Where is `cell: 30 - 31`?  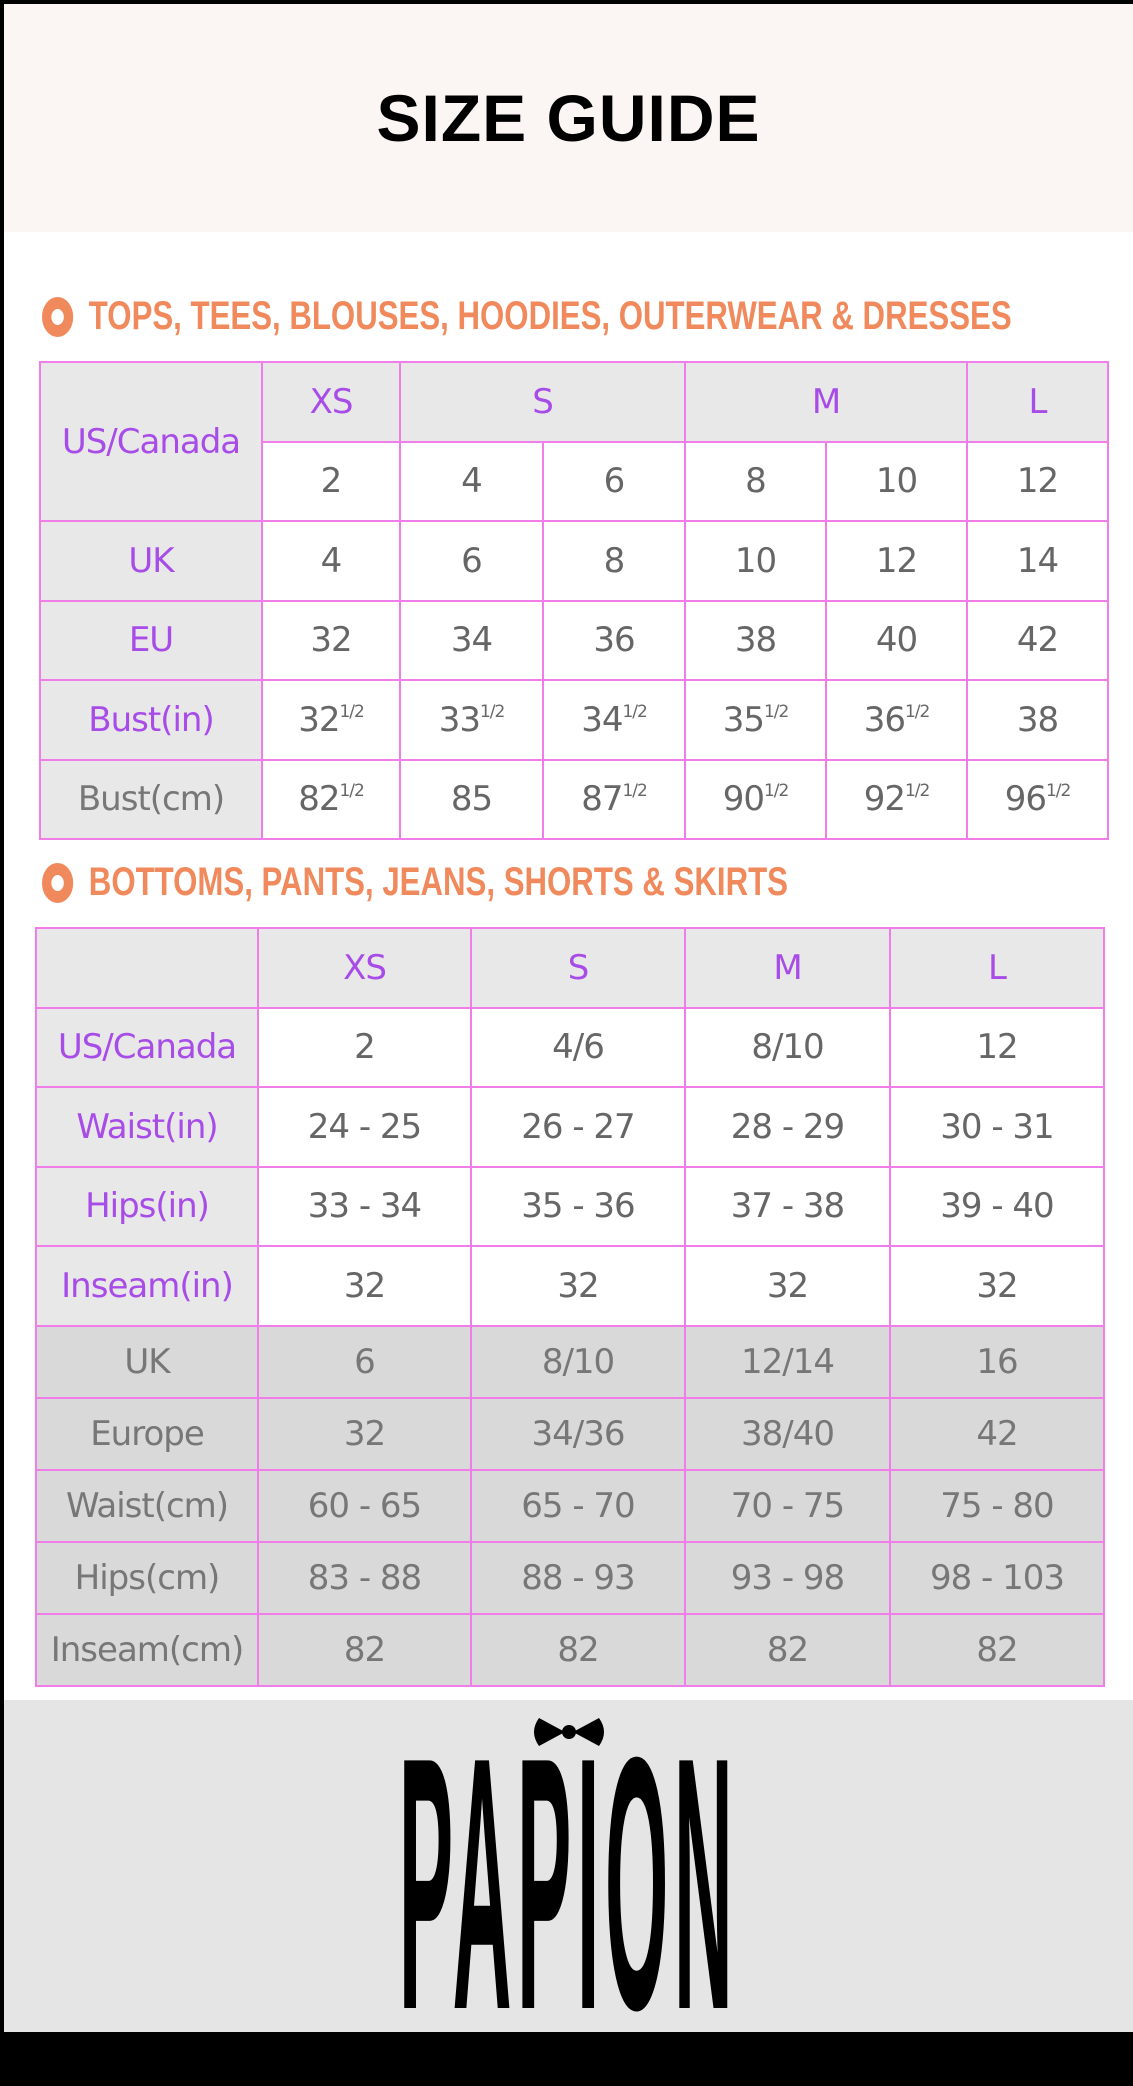
cell: 30 - 31 is located at coordinates (997, 1127).